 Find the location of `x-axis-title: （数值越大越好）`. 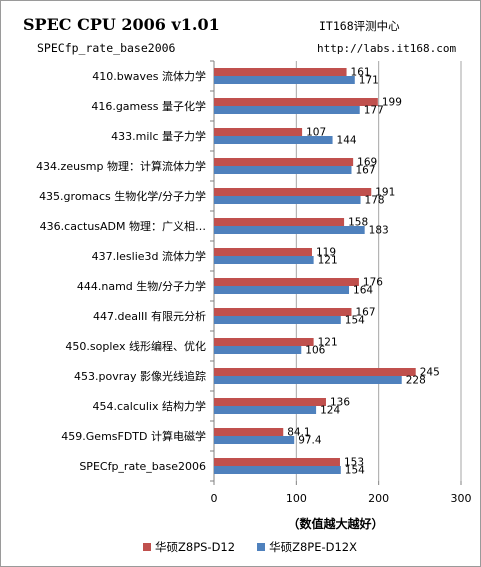

x-axis-title: （数值越大越好） is located at coordinates (335, 523).